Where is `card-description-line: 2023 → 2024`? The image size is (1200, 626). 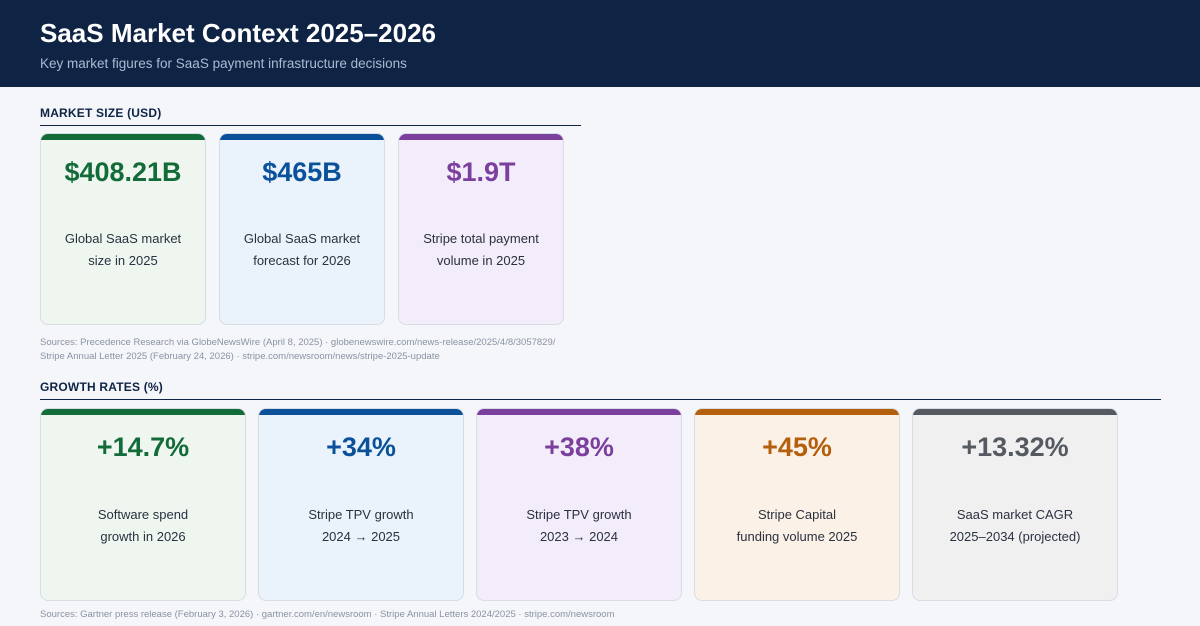
card-description-line: 2023 → 2024 is located at coordinates (579, 536).